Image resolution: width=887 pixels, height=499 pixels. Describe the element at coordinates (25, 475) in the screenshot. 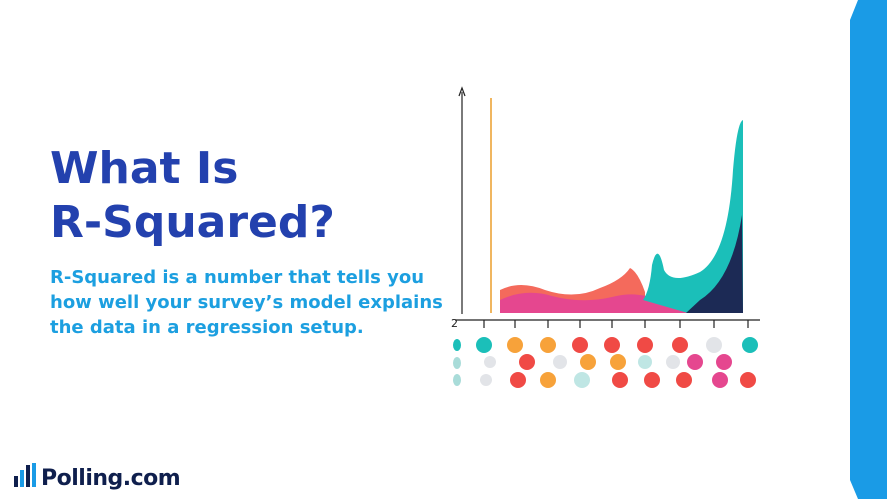

I see `logo-icon` at that location.